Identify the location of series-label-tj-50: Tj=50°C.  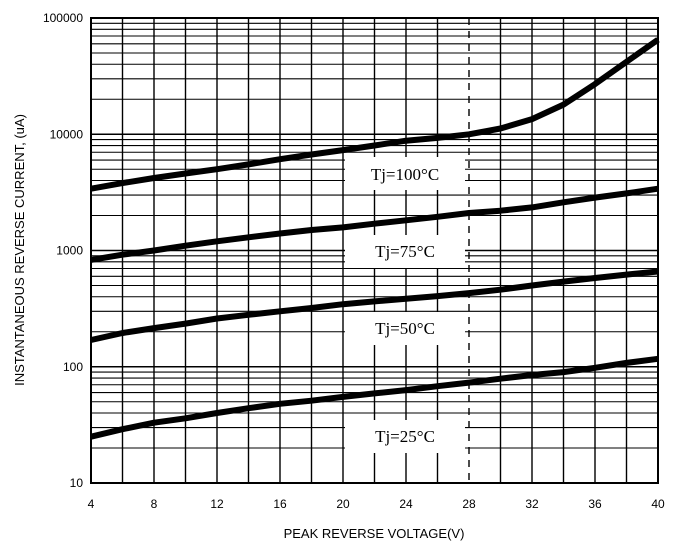
(405, 328).